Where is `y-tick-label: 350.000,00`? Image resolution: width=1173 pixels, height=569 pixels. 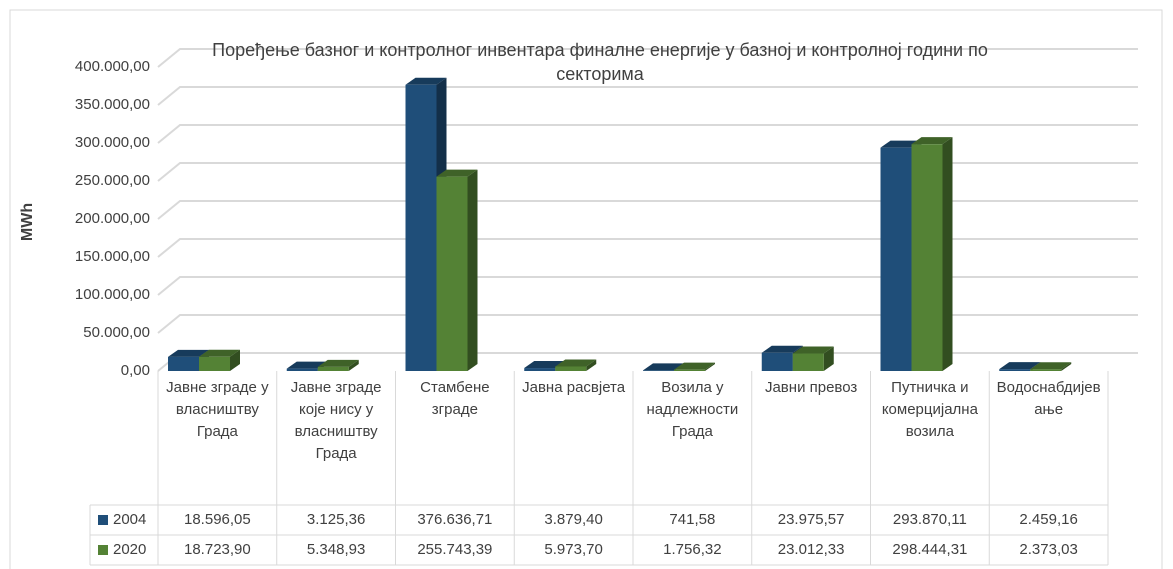 y-tick-label: 350.000,00 is located at coordinates (112, 104).